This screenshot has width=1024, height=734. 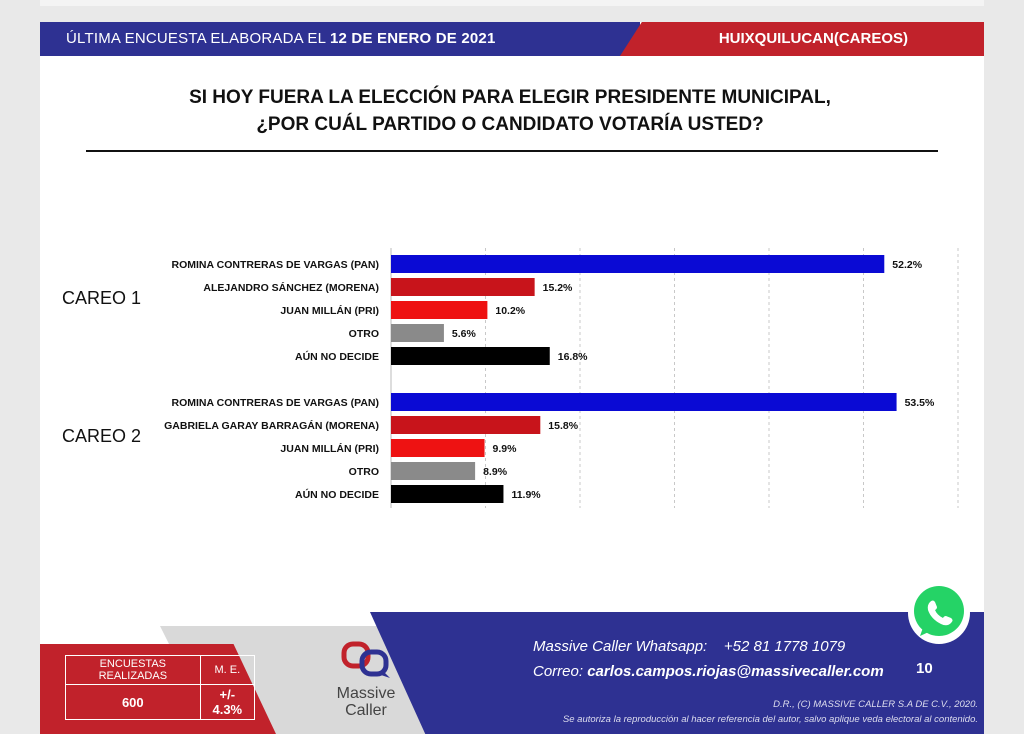 What do you see at coordinates (510, 311) in the screenshot?
I see `data-label: 10.2%` at bounding box center [510, 311].